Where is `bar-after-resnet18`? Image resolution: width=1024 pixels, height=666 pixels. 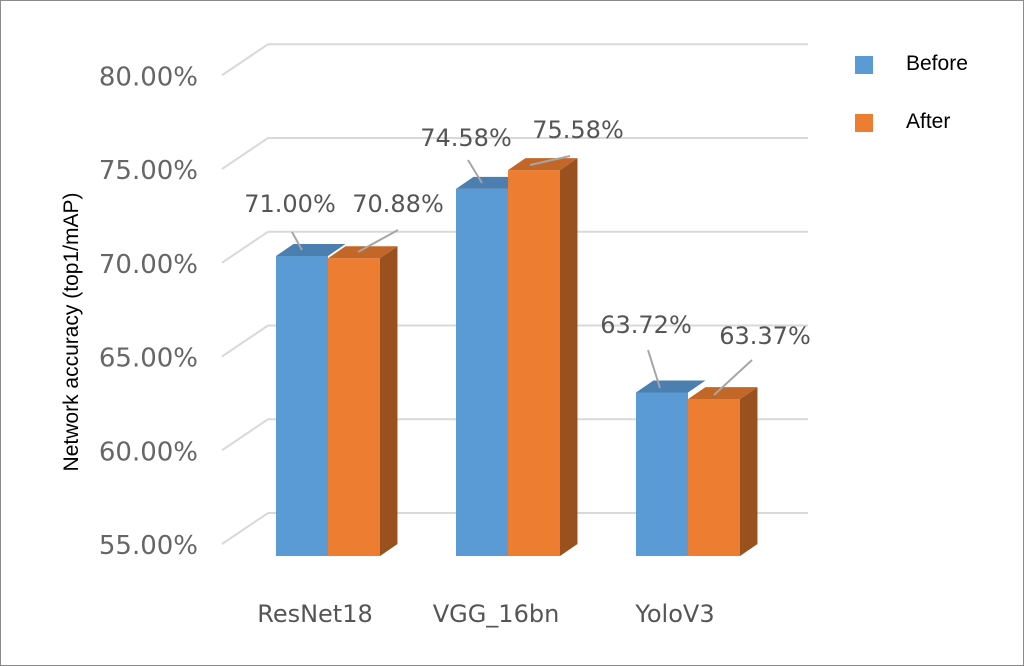 bar-after-resnet18 is located at coordinates (363, 401).